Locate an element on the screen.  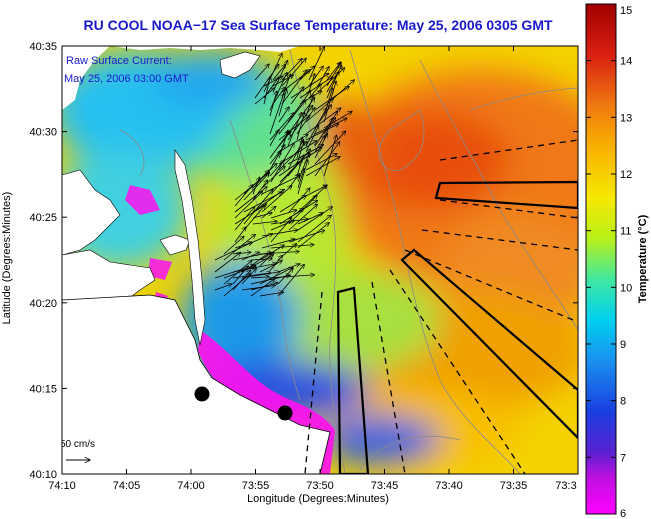
y-tick-label: 40:20 is located at coordinates (43, 304).